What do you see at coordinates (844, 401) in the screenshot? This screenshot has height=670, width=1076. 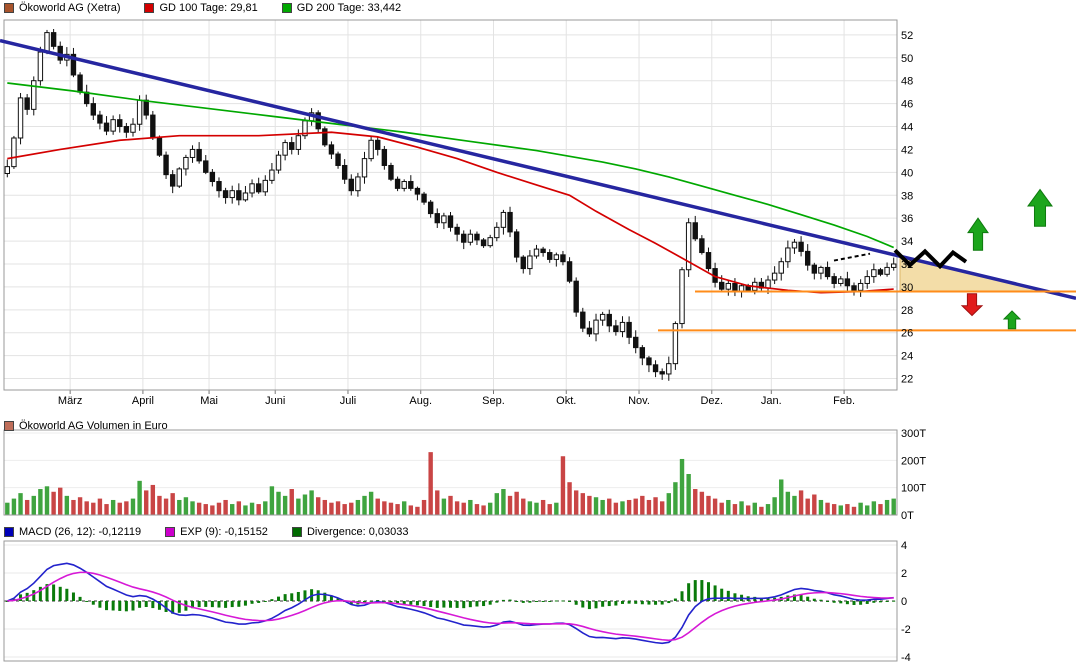 I see `svg-text: Feb.` at bounding box center [844, 401].